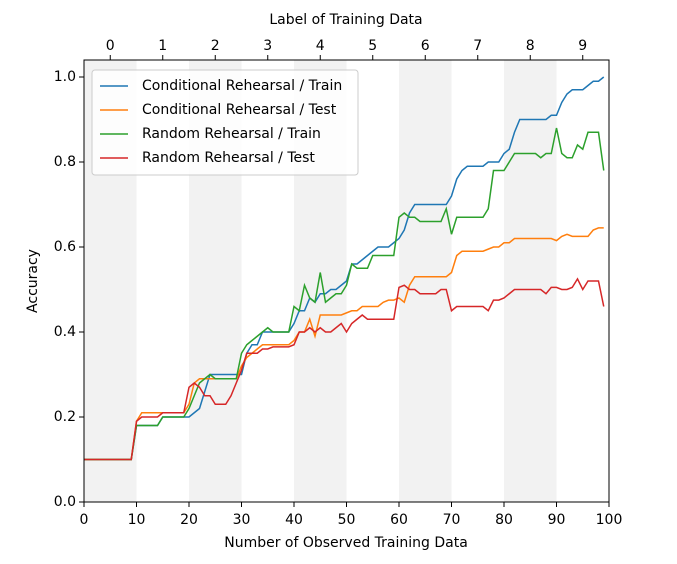 The width and height of the screenshot is (677, 564). I want to click on legend-label: Conditional Rehearsal / Test, so click(239, 110).